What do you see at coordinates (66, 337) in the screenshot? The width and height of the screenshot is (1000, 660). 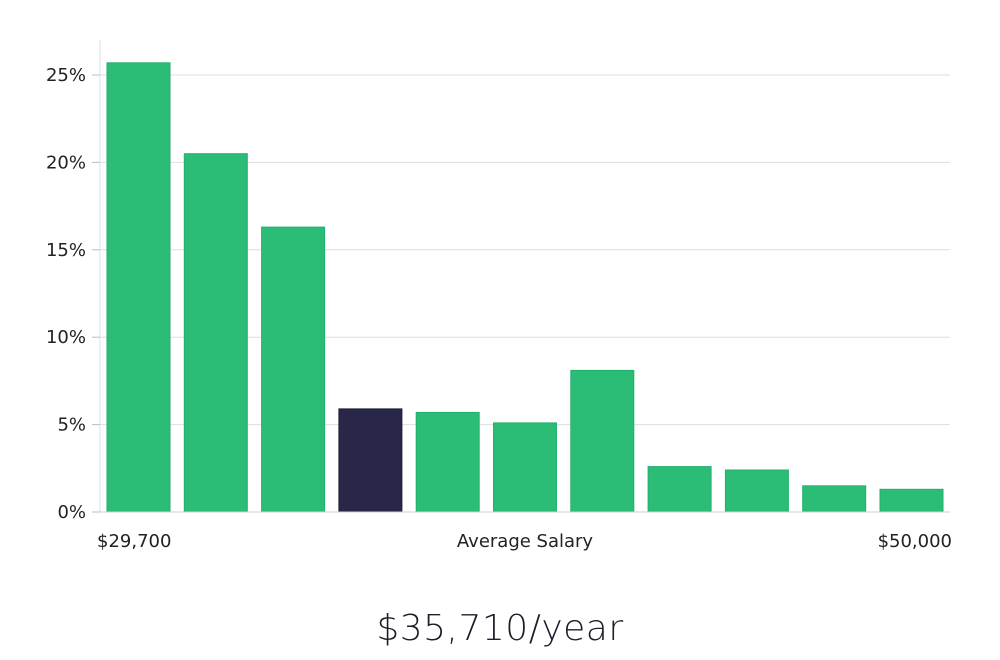 I see `y-tick-label: 10%` at bounding box center [66, 337].